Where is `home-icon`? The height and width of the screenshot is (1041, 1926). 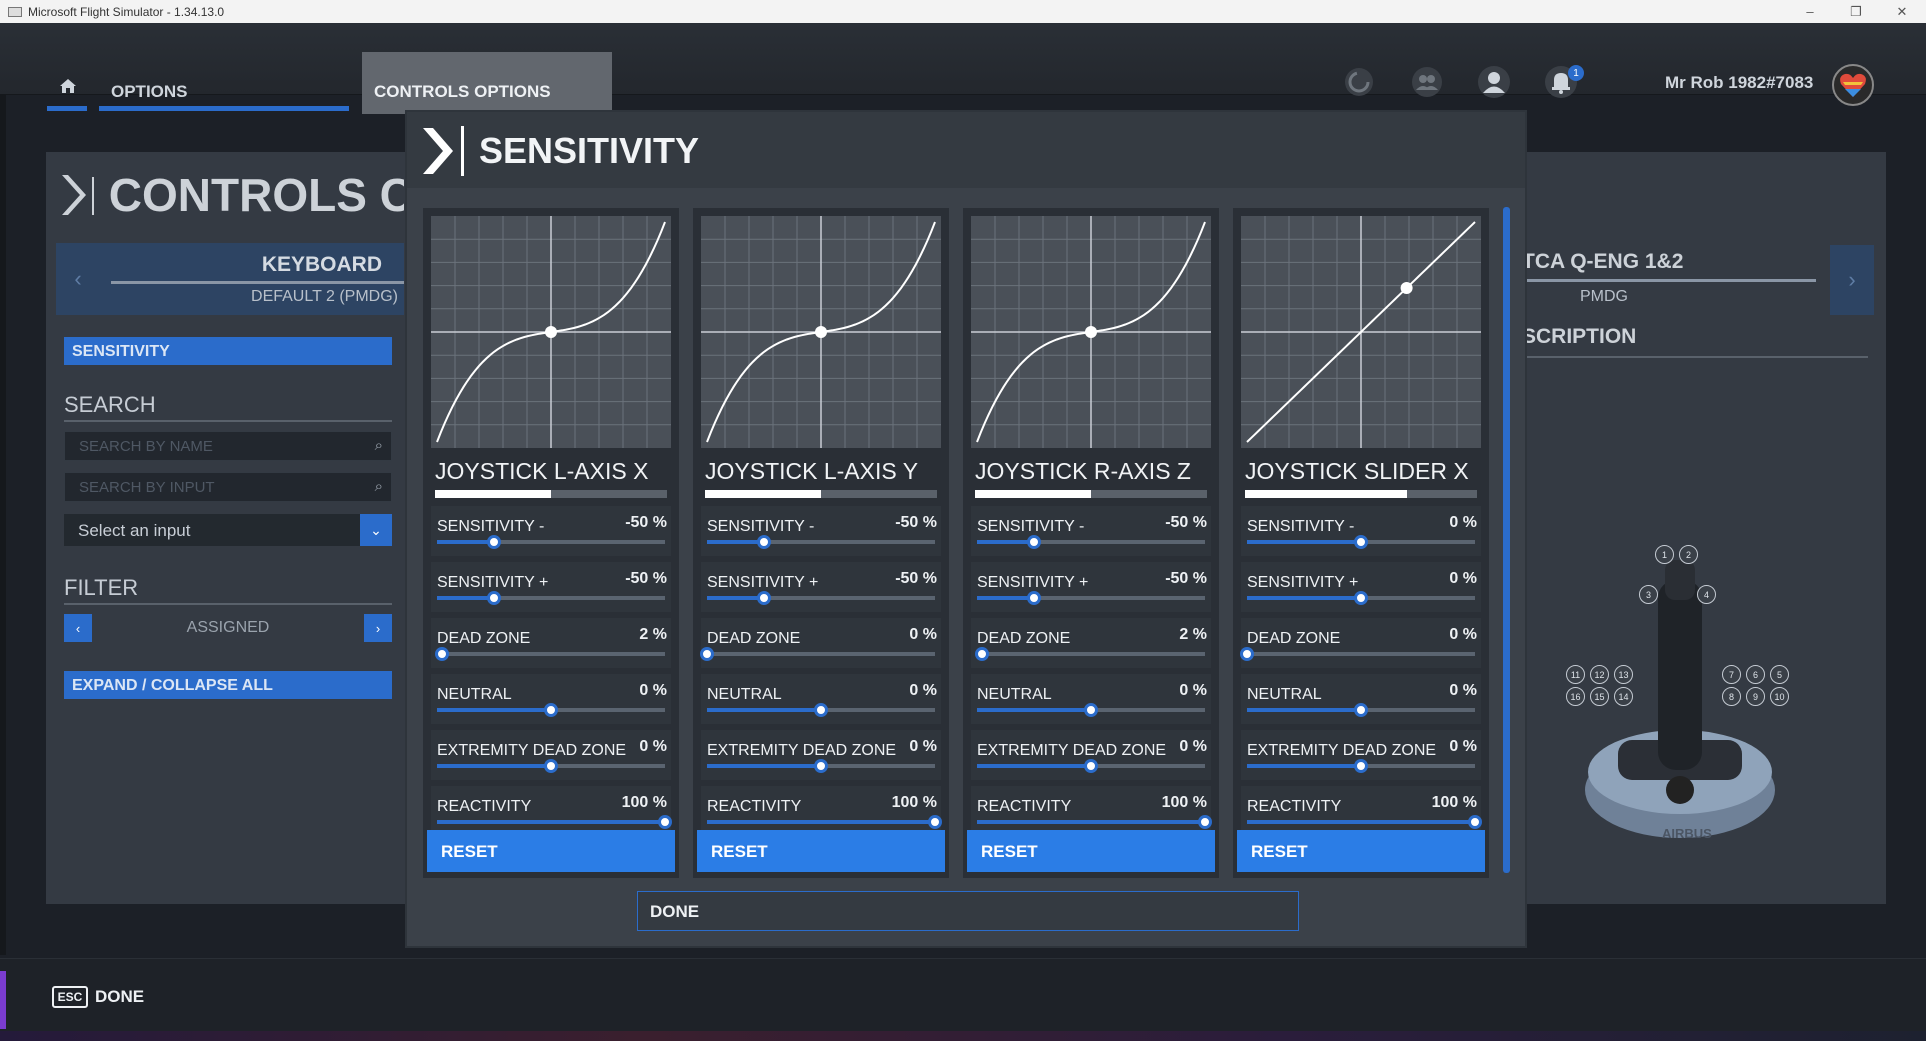
home-icon is located at coordinates (68, 88).